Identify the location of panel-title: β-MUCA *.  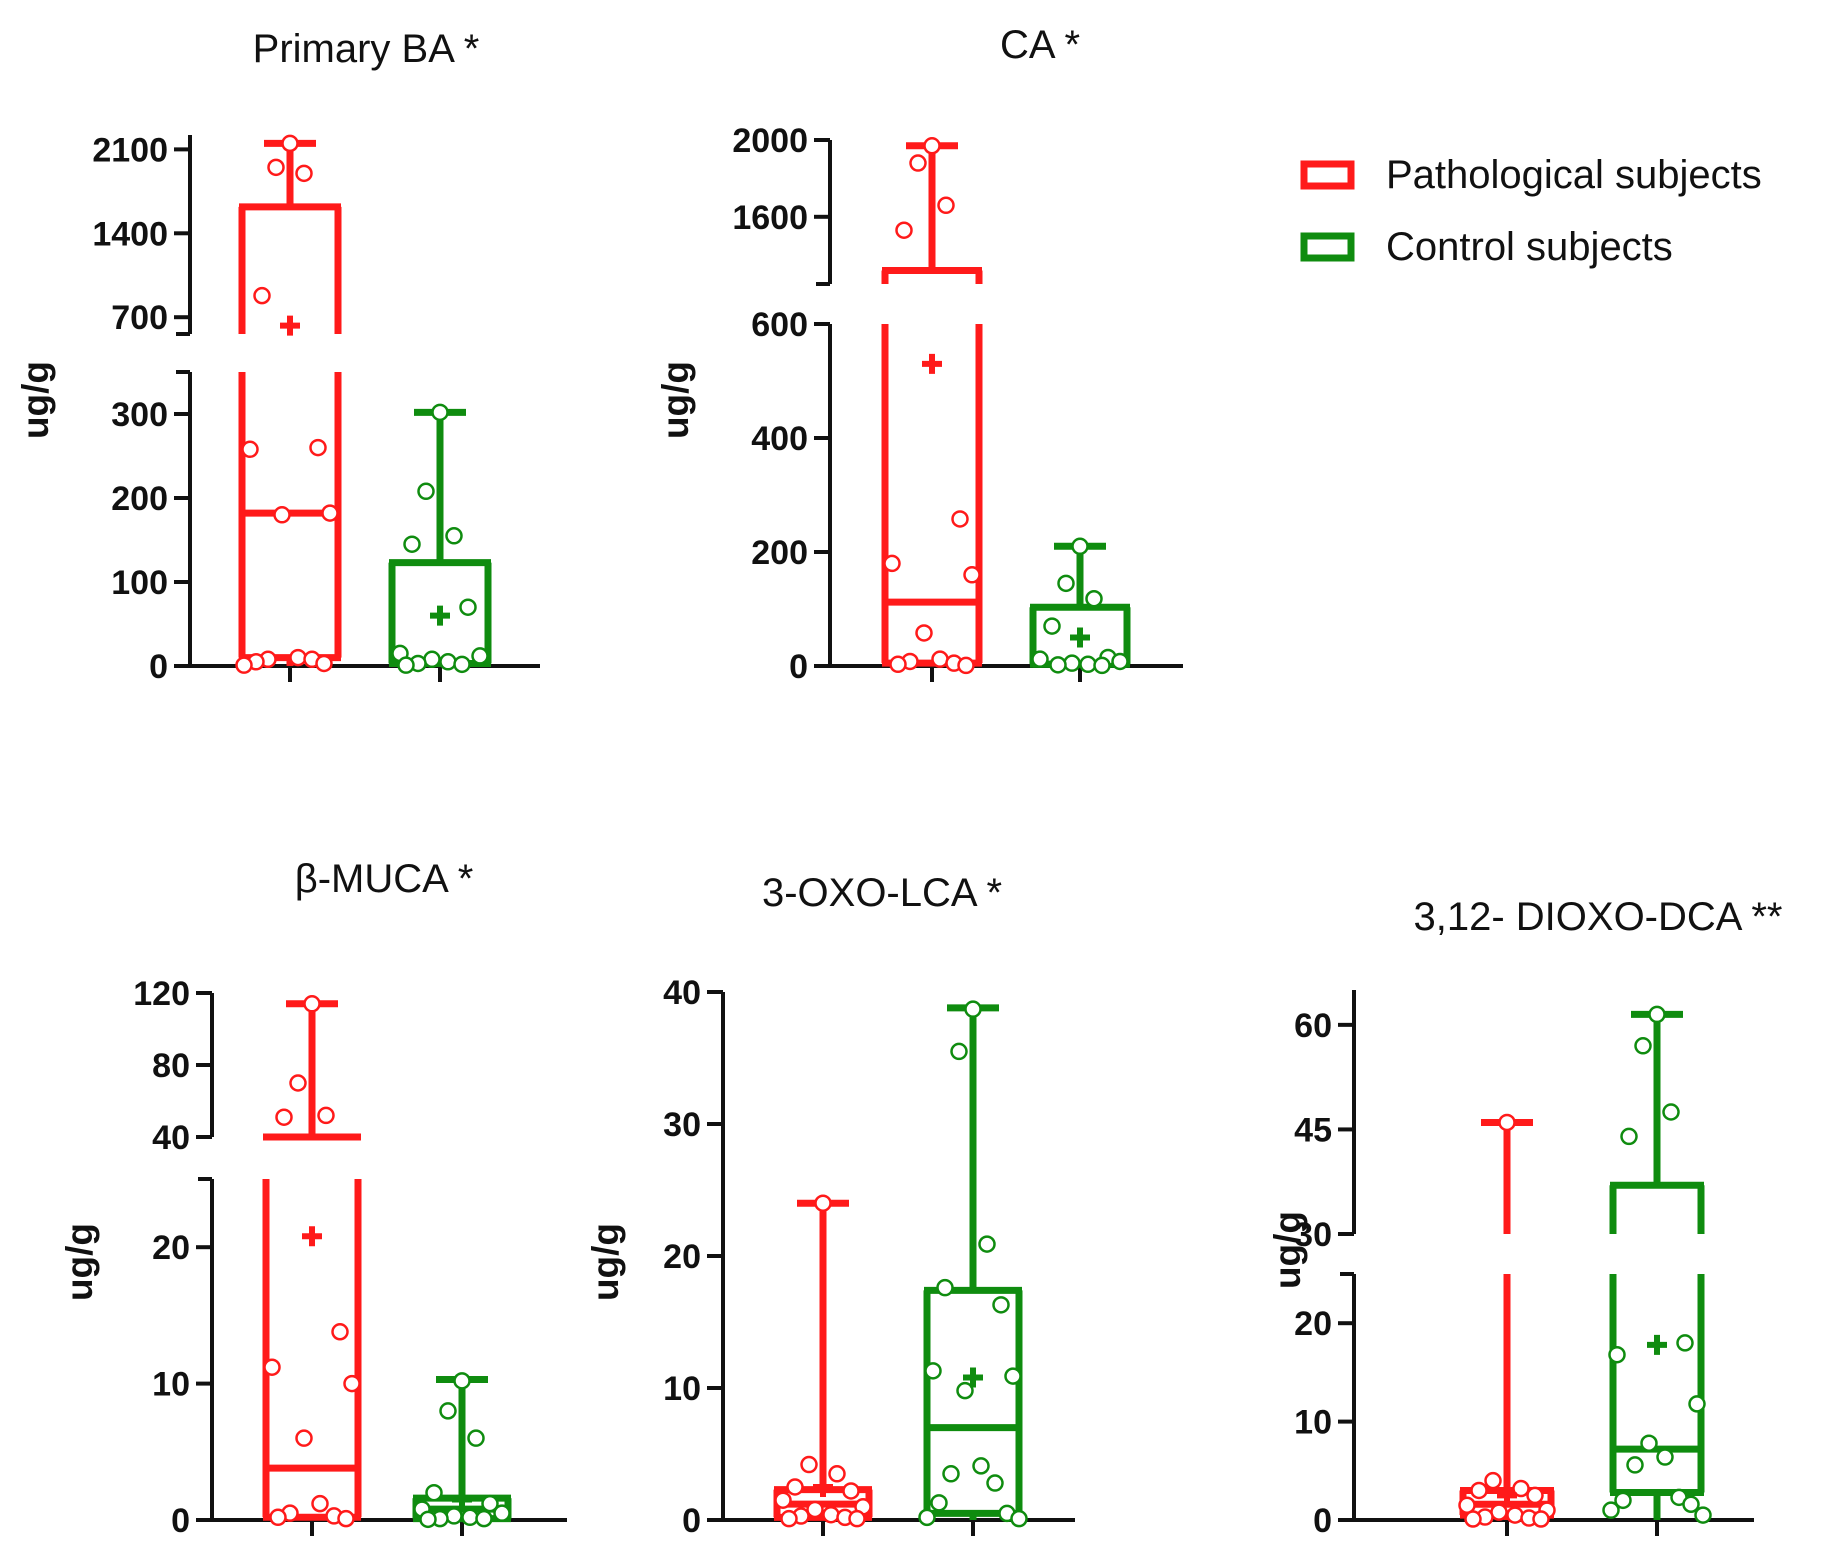
(384, 879).